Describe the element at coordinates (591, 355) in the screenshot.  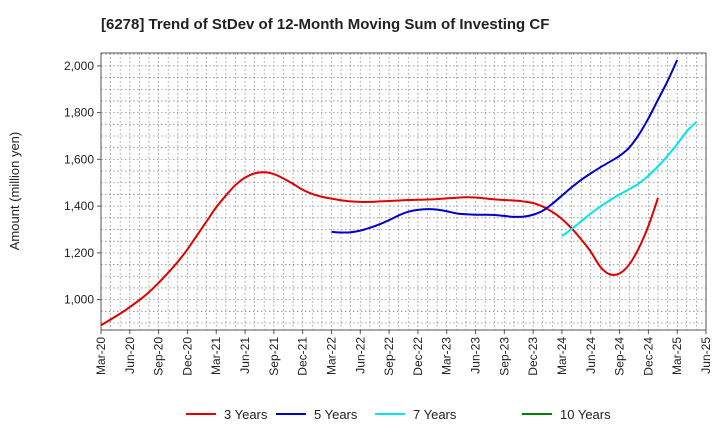
I see `x-tick-label: Jun-24` at that location.